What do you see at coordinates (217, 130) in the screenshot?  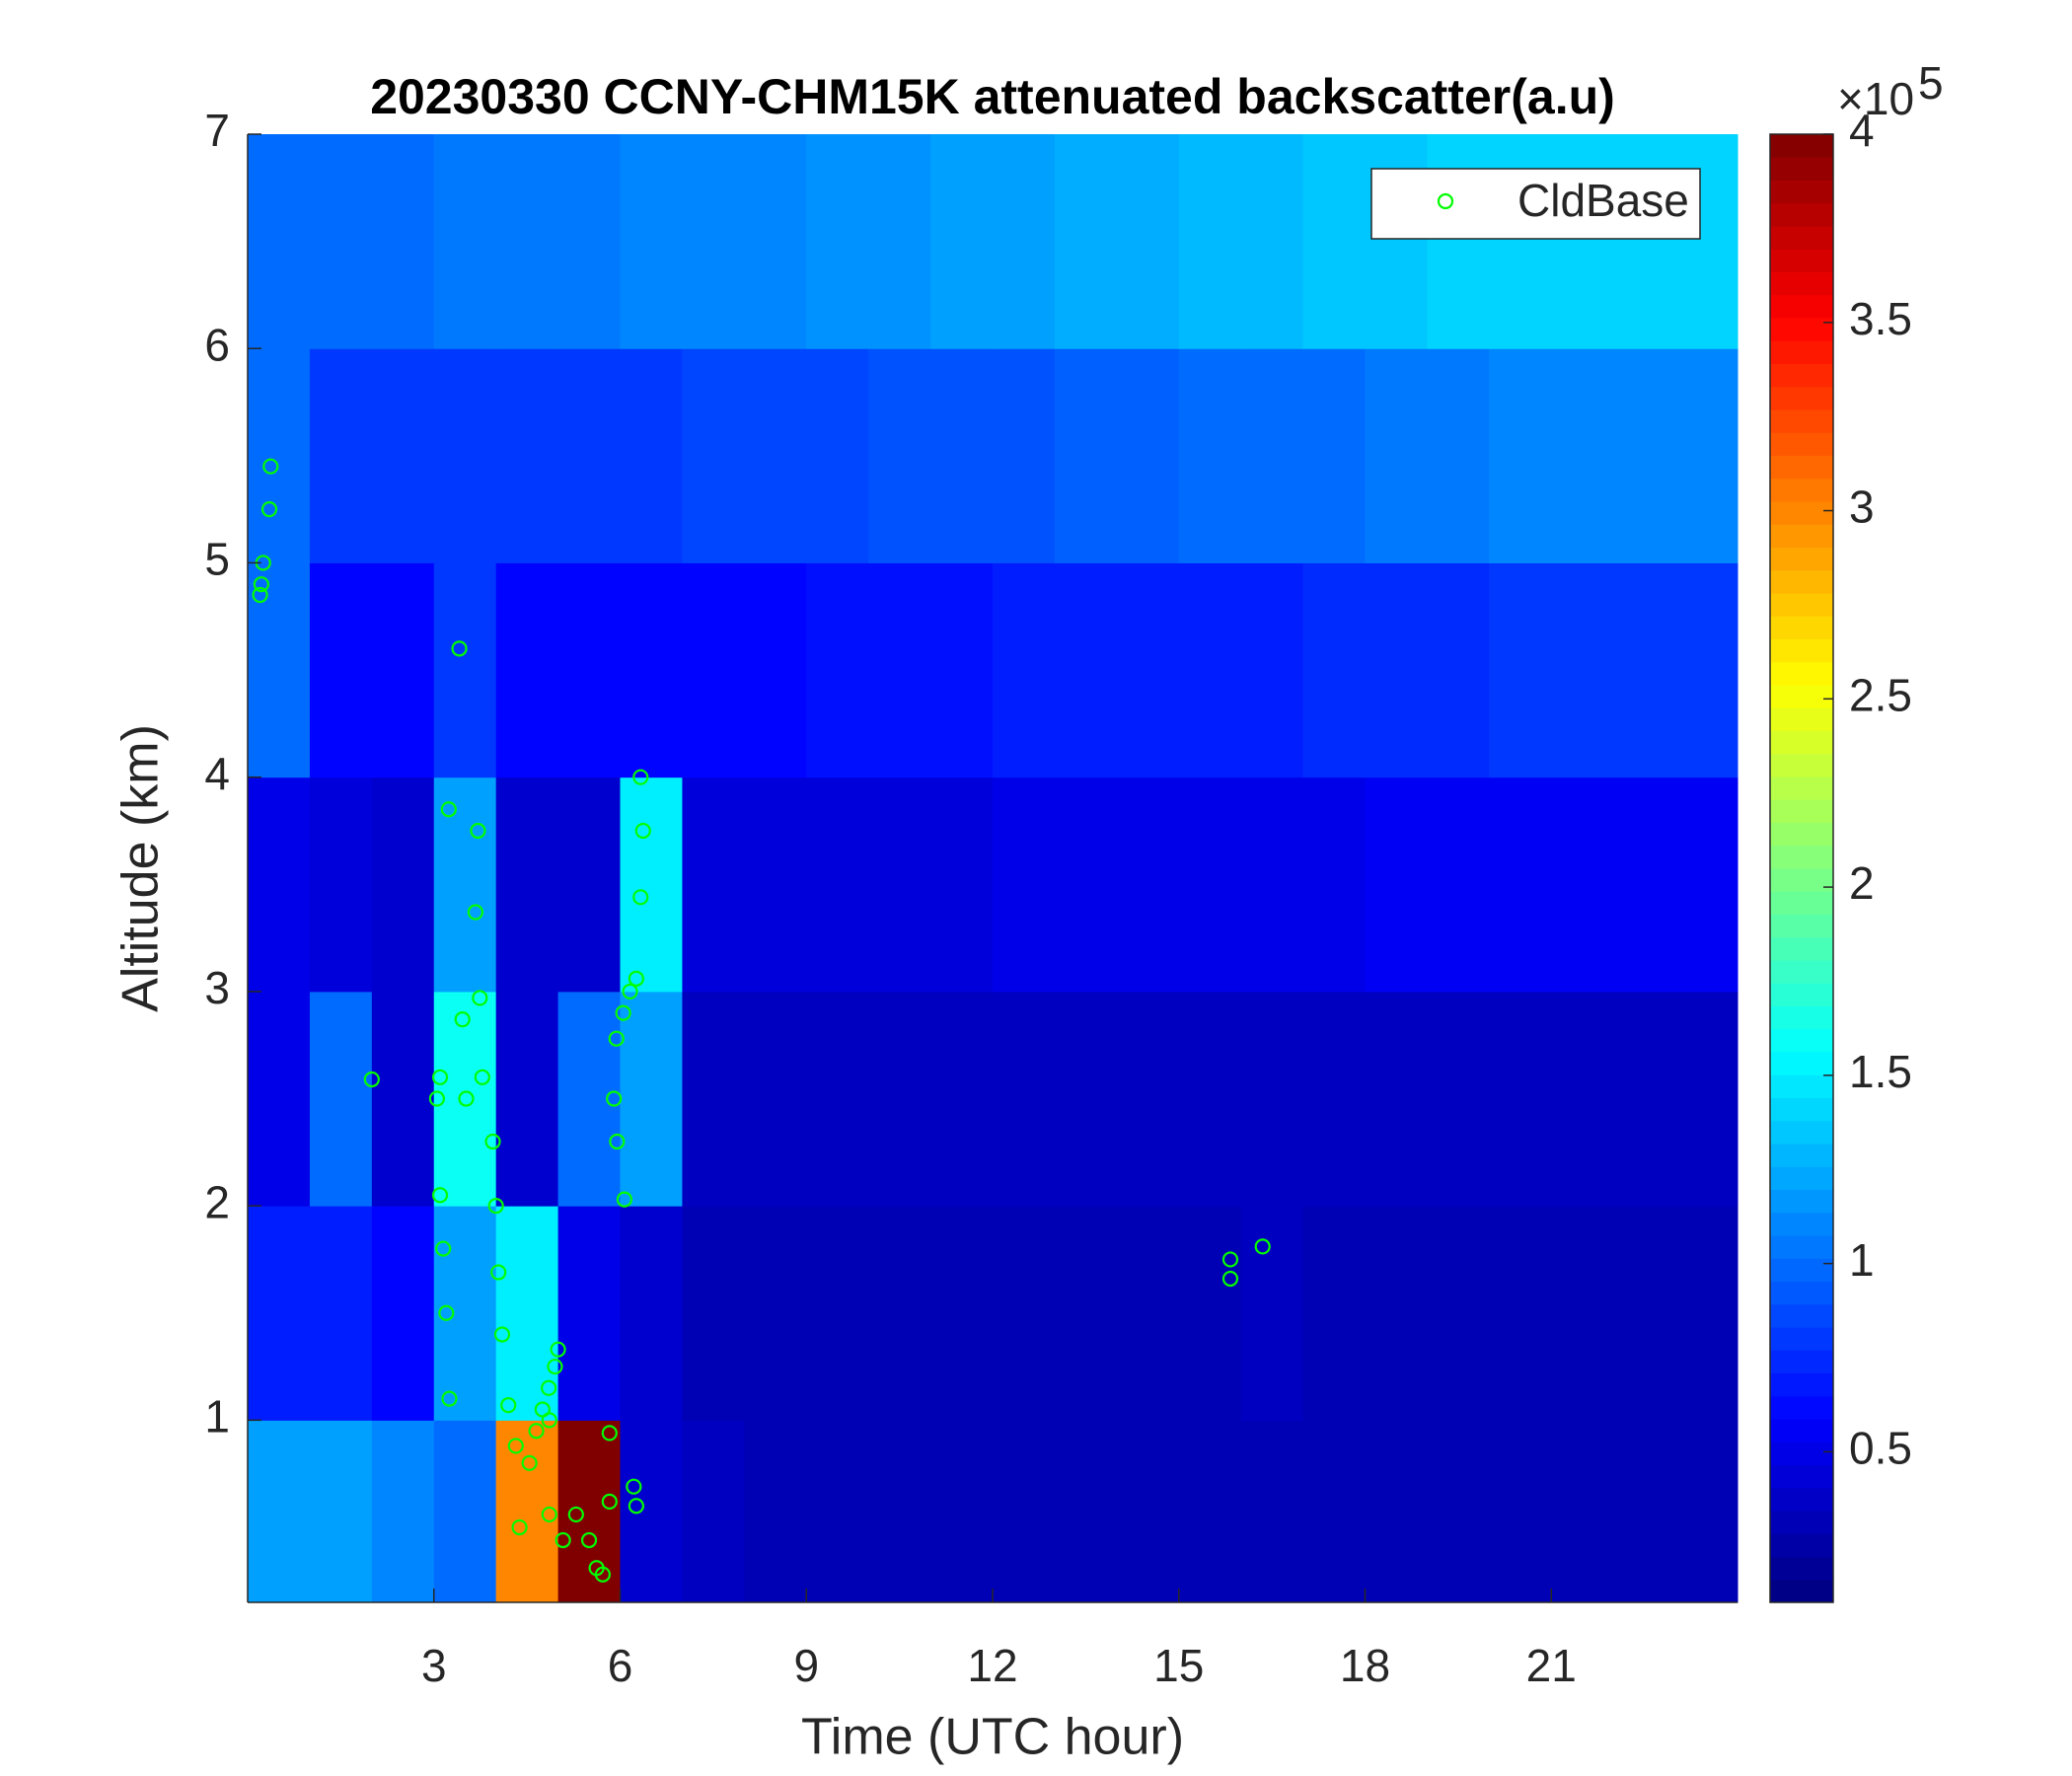 I see `y-tick-label: 7` at bounding box center [217, 130].